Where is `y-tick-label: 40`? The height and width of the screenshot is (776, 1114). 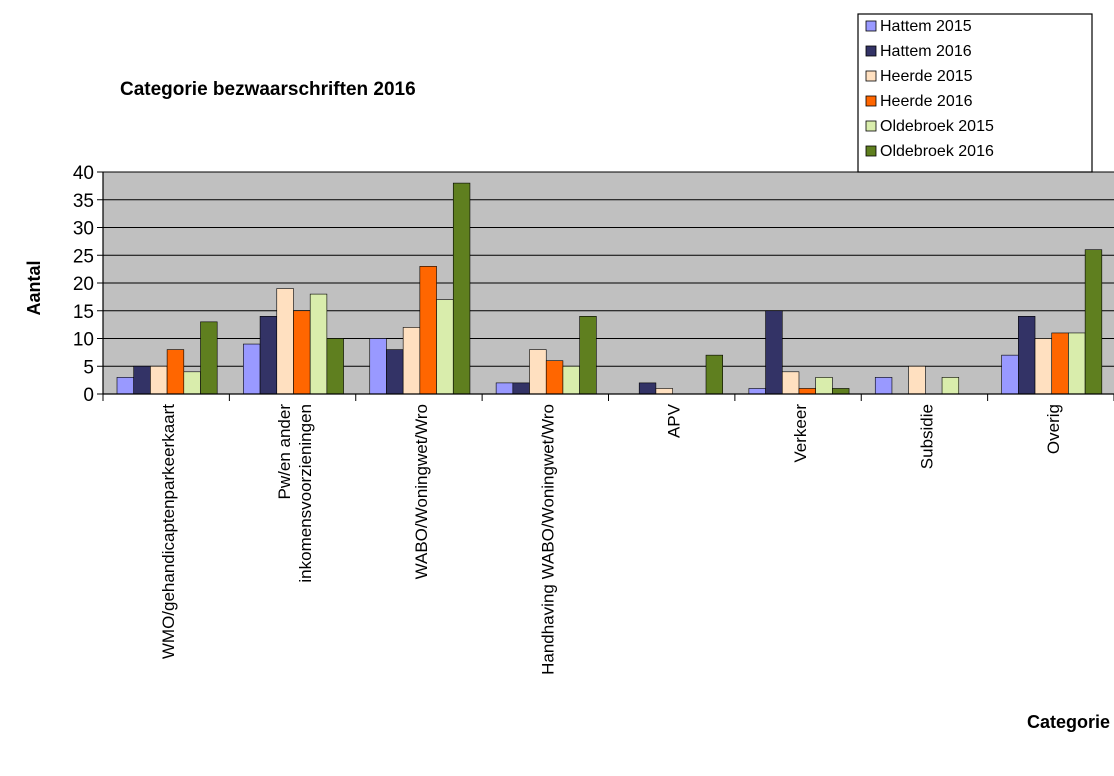 y-tick-label: 40 is located at coordinates (83, 173).